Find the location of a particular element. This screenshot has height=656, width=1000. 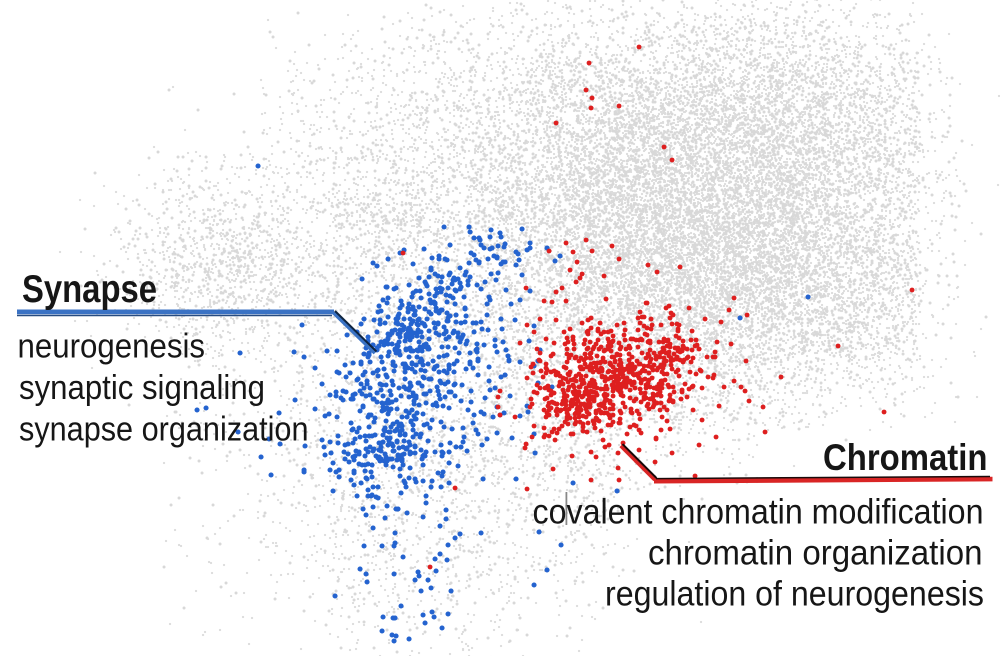

svg-text: synapse organization is located at coordinates (164, 430).